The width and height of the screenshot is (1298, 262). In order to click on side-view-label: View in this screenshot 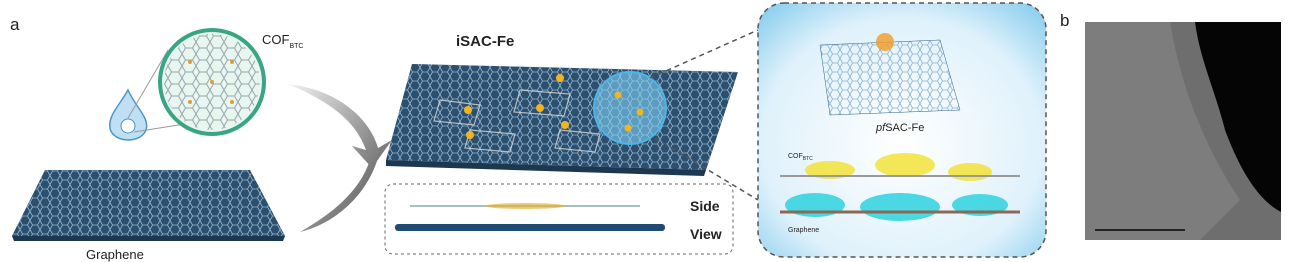, I will do `click(706, 234)`.